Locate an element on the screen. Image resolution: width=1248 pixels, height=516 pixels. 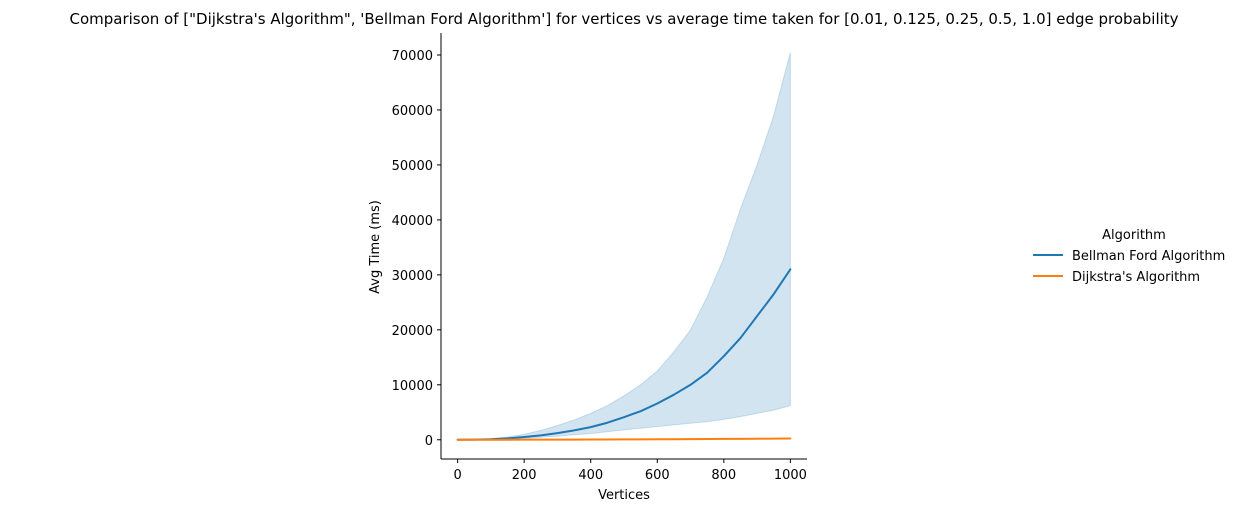
y-tick-label: 10000 is located at coordinates (412, 386).